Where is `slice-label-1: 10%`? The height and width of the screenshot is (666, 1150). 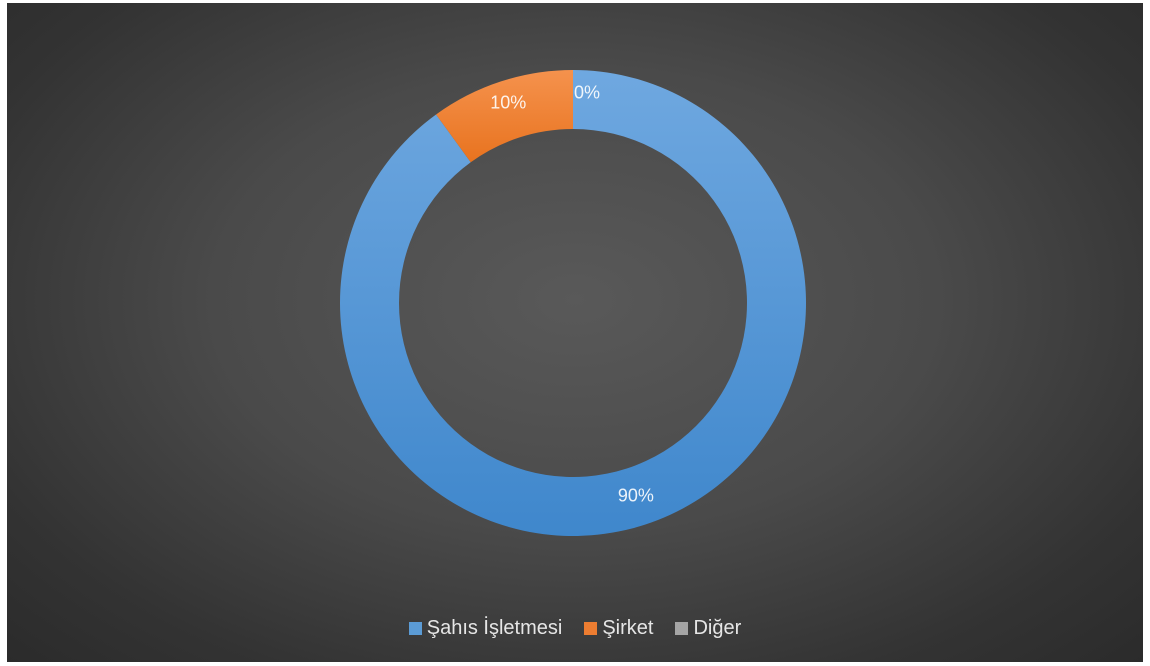
slice-label-1: 10% is located at coordinates (508, 103).